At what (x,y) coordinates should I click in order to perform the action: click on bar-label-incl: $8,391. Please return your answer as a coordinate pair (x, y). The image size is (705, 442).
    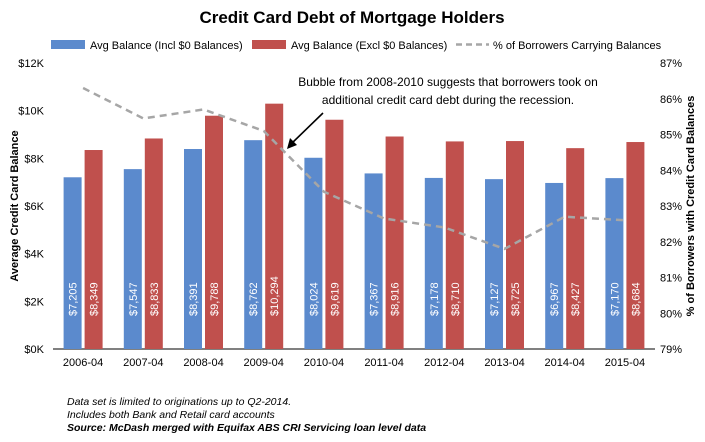
    Looking at the image, I should click on (194, 299).